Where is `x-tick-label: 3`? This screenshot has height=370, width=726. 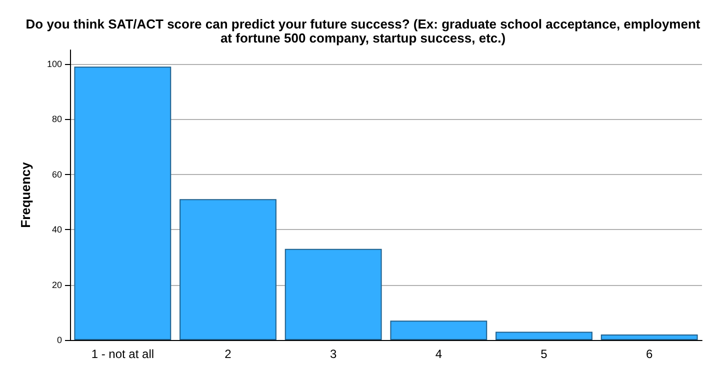 x-tick-label: 3 is located at coordinates (333, 354).